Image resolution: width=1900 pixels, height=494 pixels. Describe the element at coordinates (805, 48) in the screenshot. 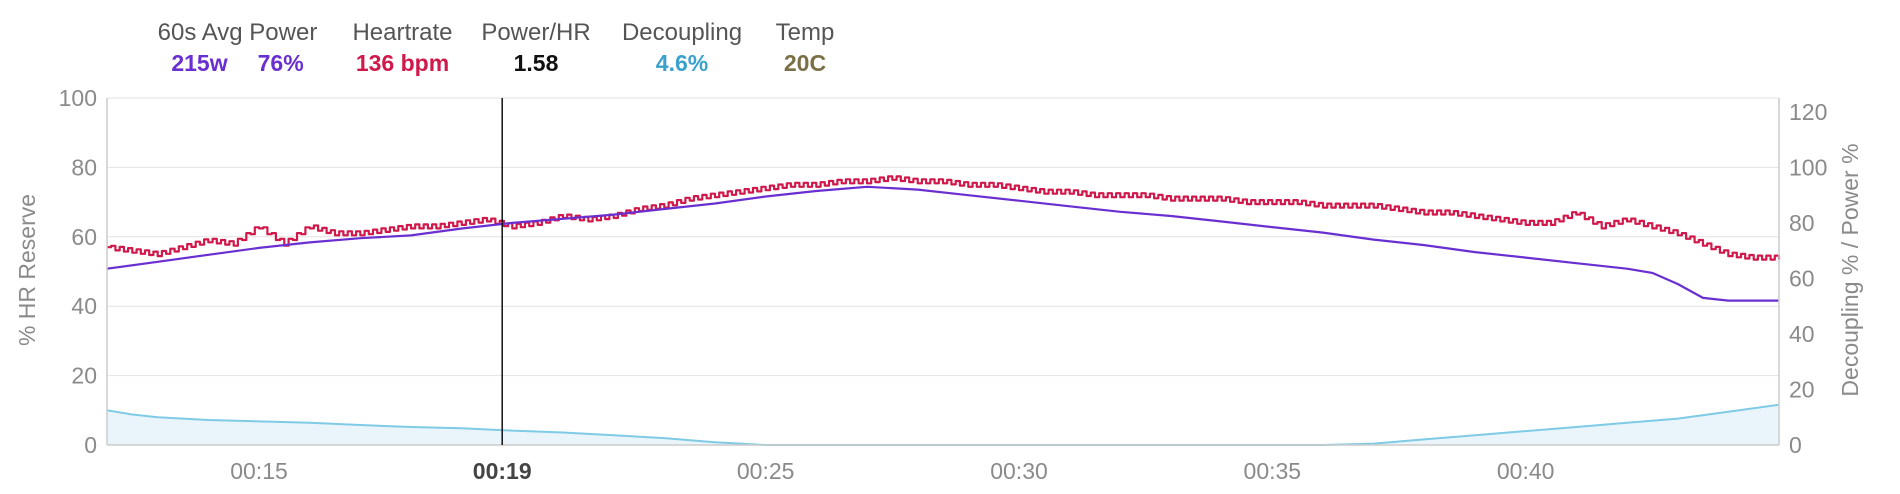

I see `legend-temp: Temp 20C` at that location.